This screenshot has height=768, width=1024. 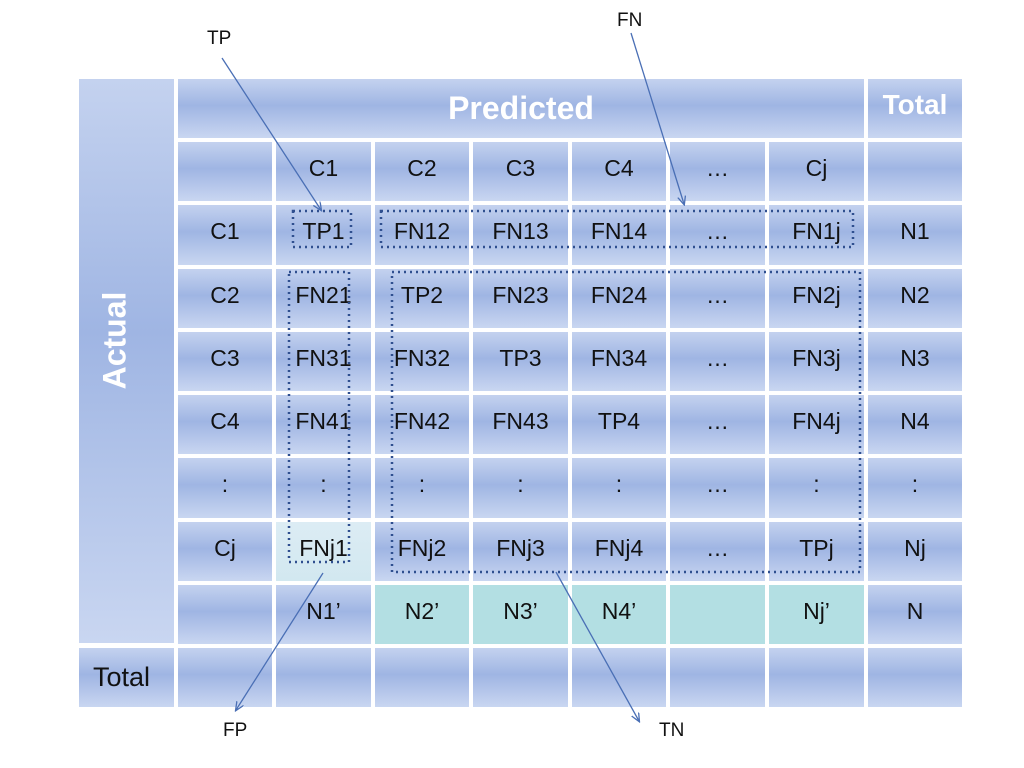 What do you see at coordinates (816, 614) in the screenshot?
I see `column-total: Nj’` at bounding box center [816, 614].